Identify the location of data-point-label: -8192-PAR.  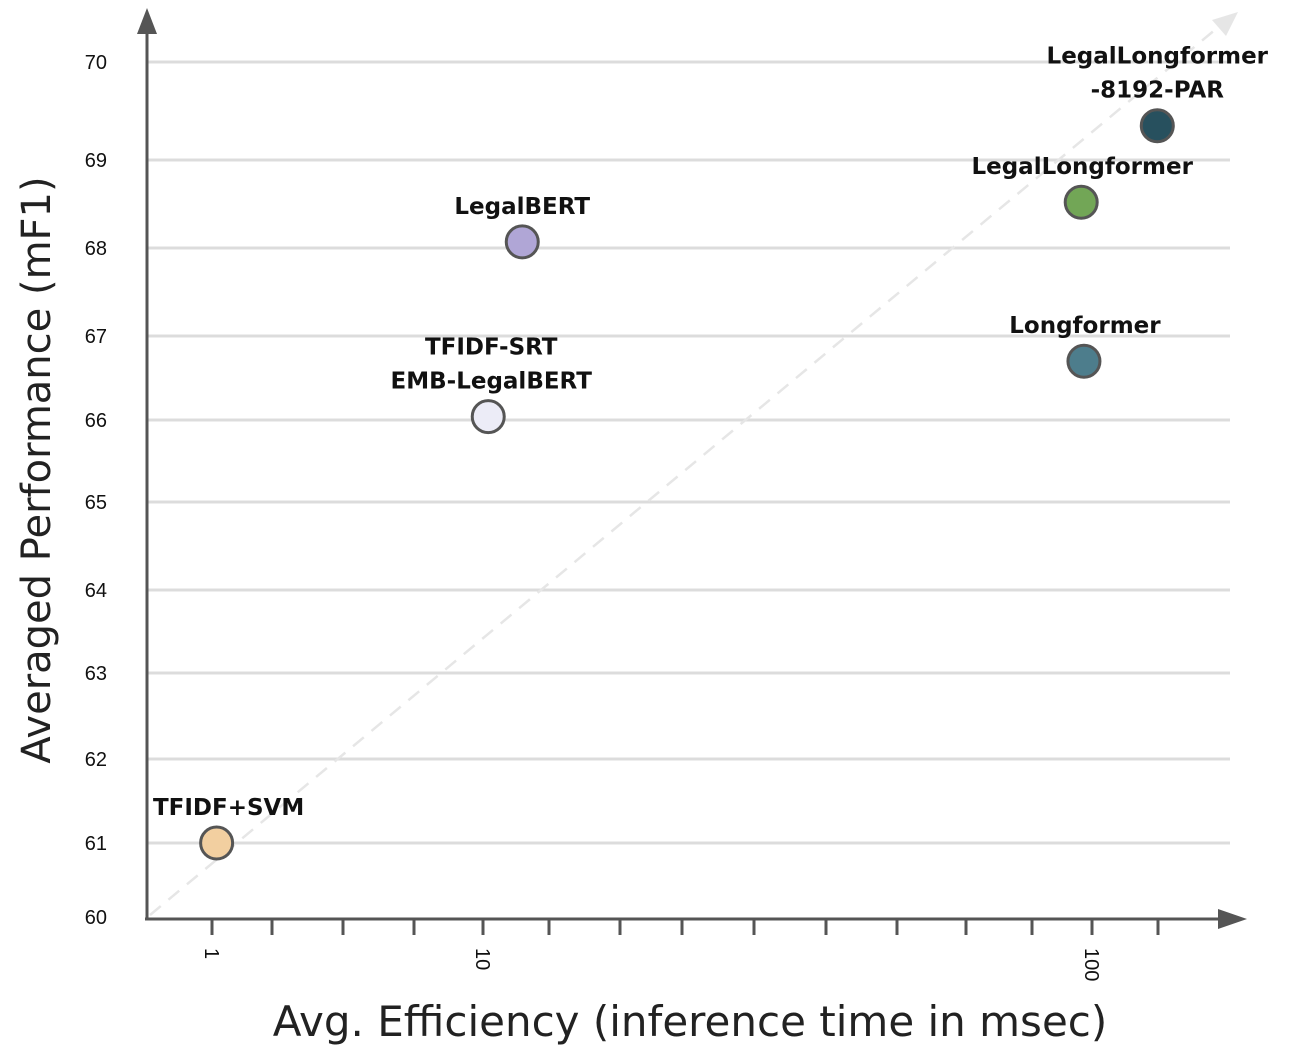
(1158, 91).